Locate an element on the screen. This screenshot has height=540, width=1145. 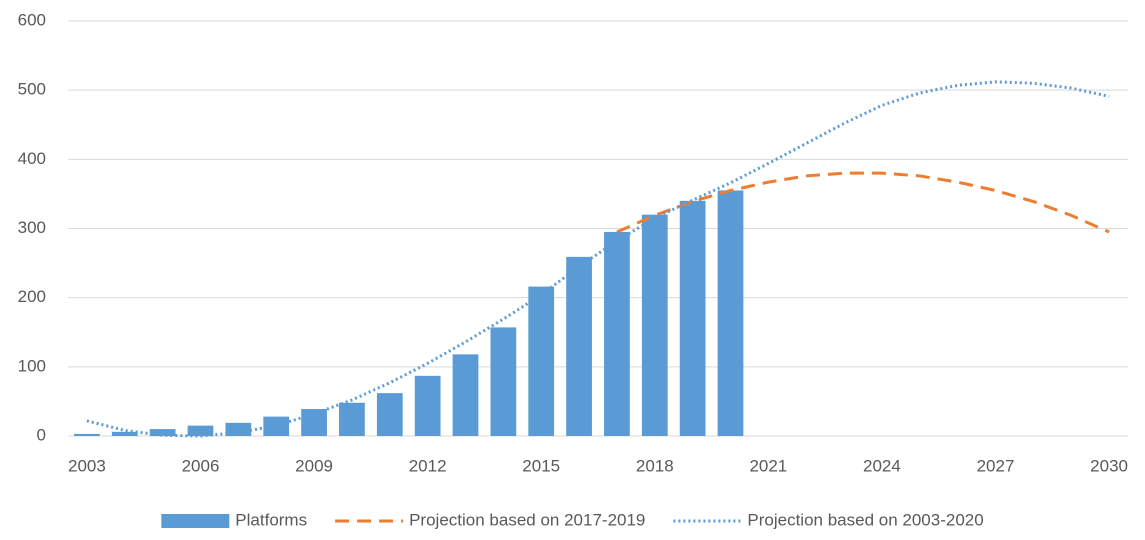
x-tick-label: 2009 is located at coordinates (314, 465).